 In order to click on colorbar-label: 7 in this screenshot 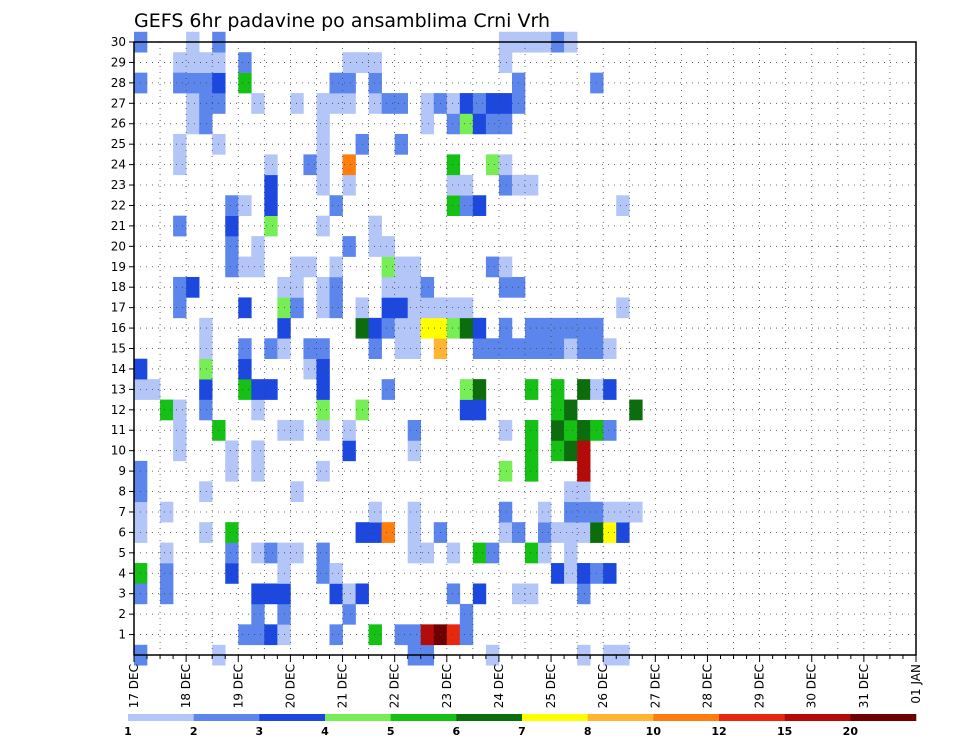, I will do `click(522, 731)`.